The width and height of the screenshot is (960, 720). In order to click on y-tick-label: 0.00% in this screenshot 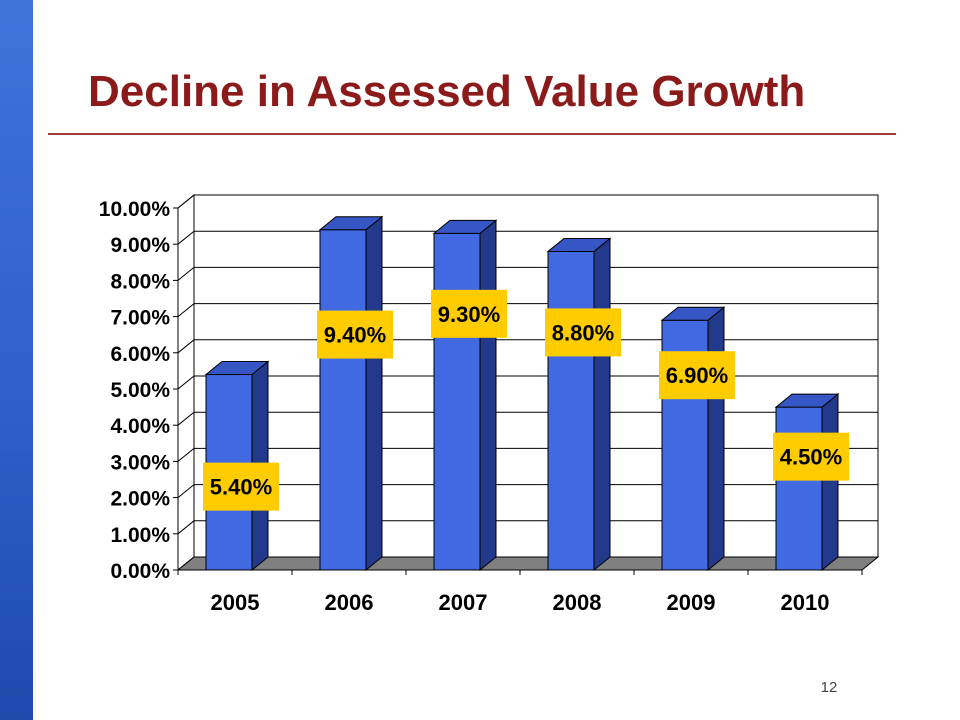, I will do `click(140, 571)`.